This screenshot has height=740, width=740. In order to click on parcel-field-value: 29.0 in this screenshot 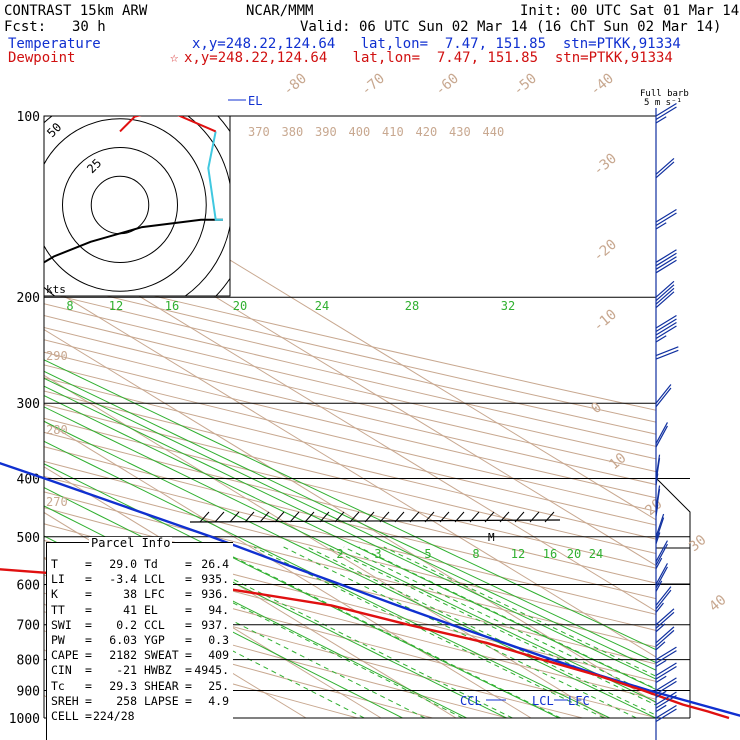, I will do `click(123, 564)`.